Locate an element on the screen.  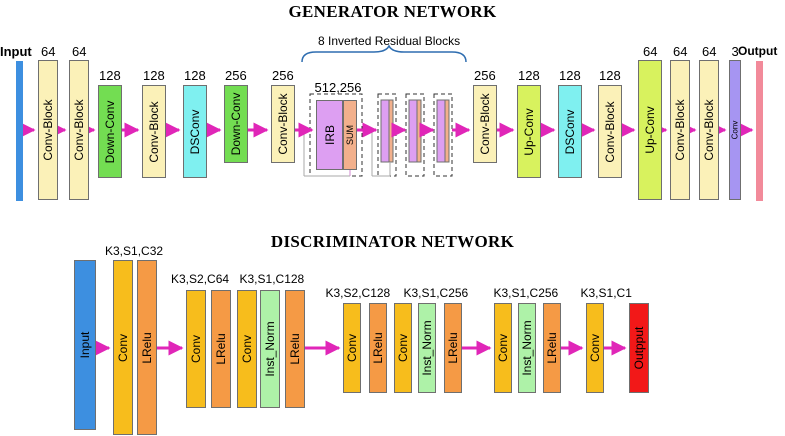
generator-block-1-label: Conv-Block is located at coordinates (79, 130).